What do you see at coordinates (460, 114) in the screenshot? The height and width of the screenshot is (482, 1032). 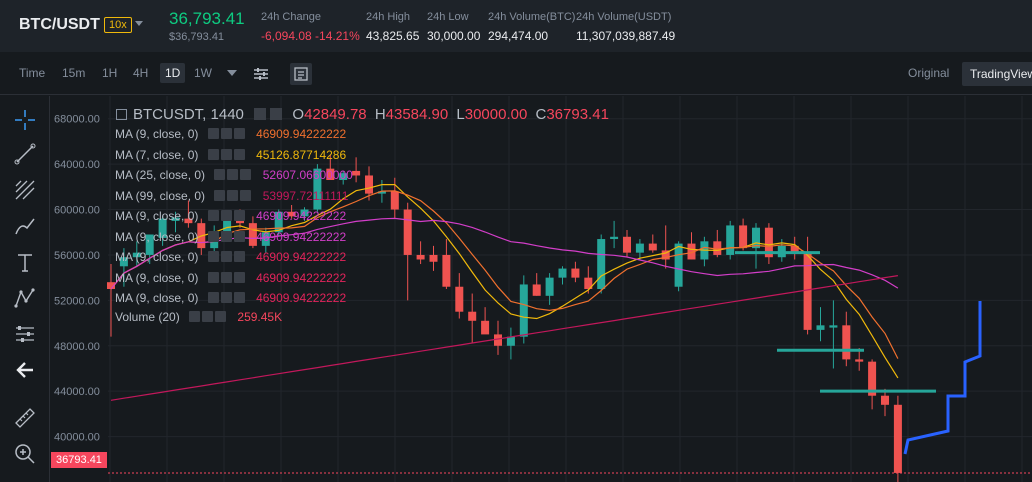 I see `low-label: L` at bounding box center [460, 114].